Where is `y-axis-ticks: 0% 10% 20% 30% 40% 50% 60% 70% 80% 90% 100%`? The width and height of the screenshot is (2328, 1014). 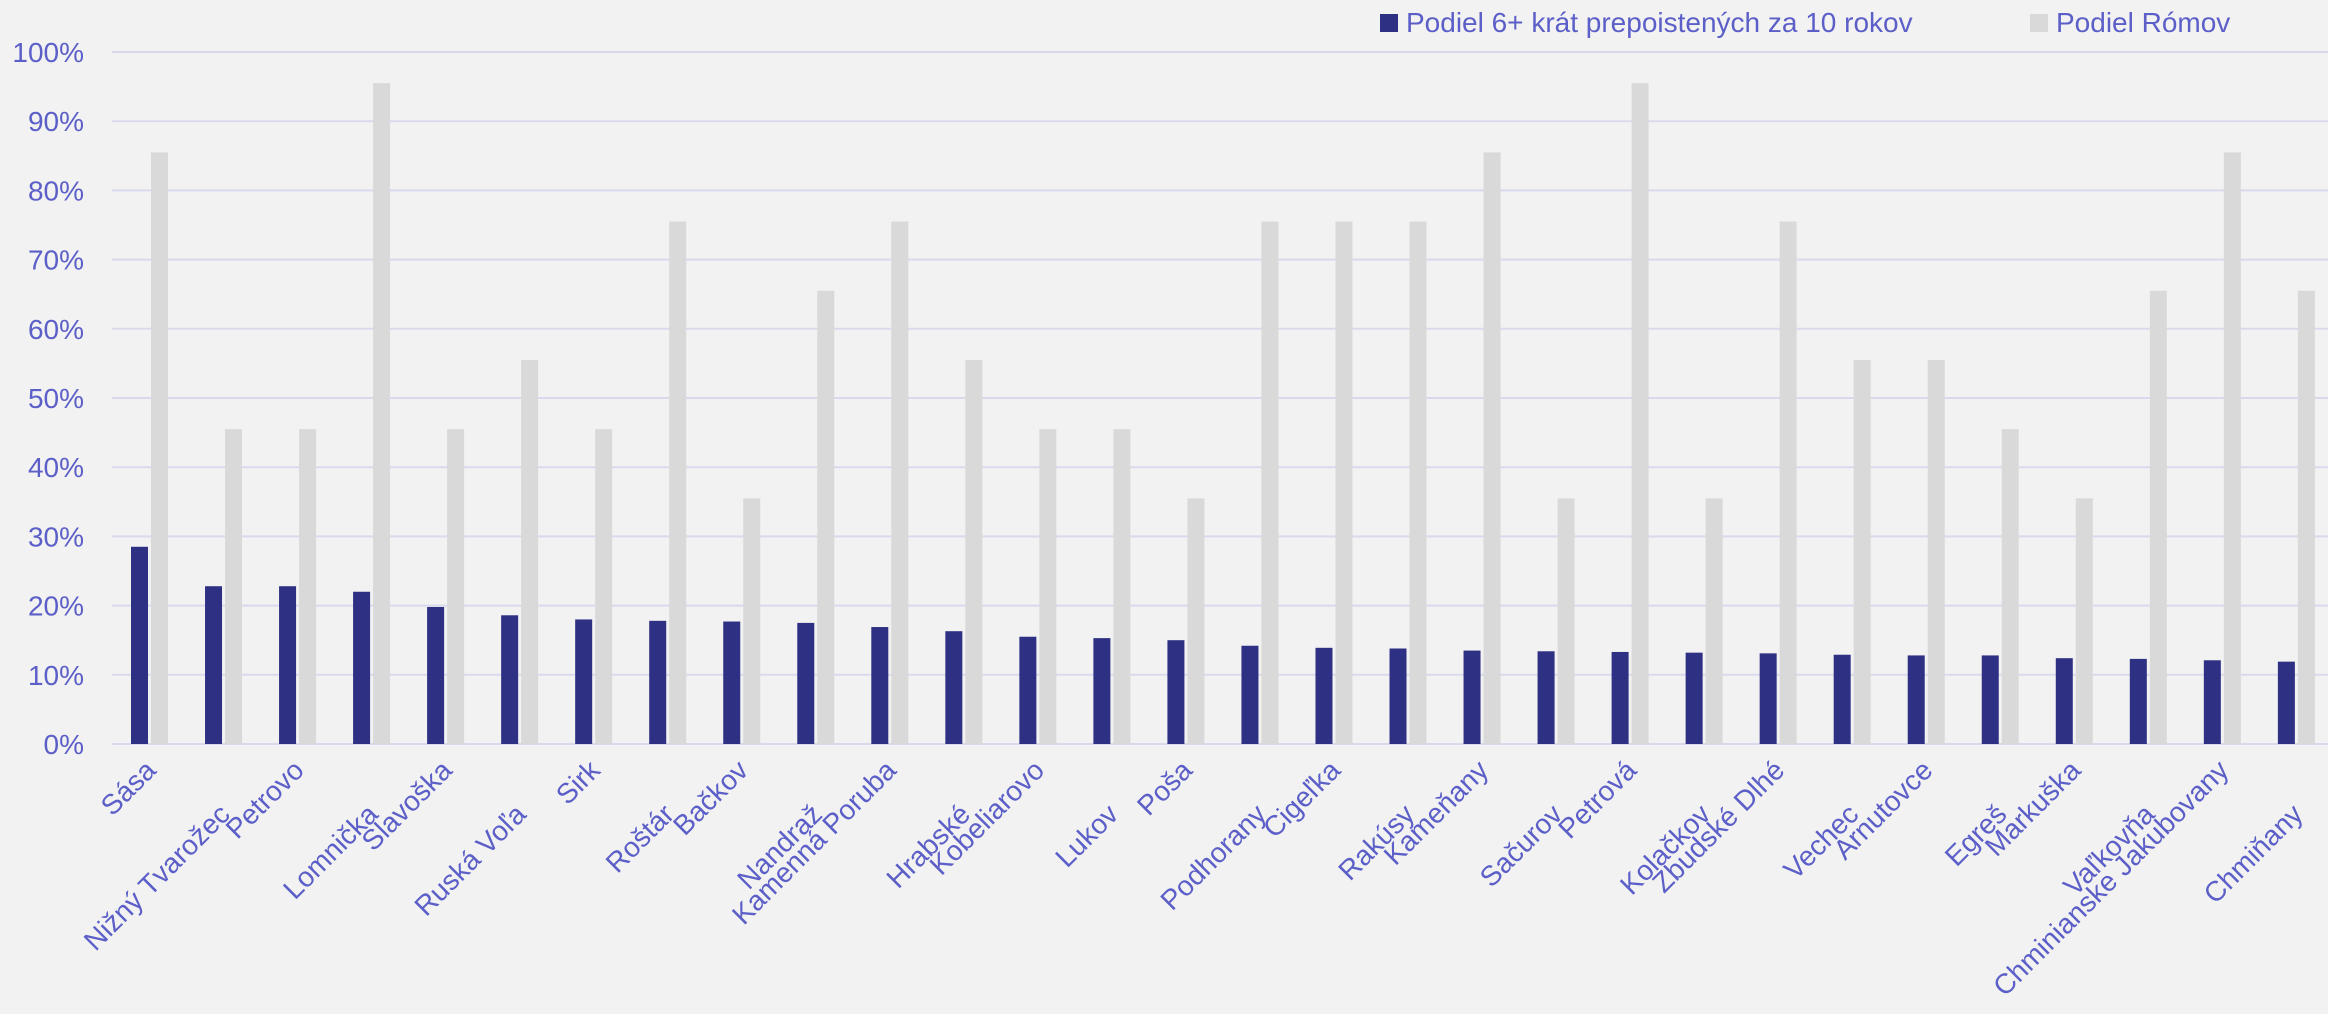 y-axis-ticks: 0% 10% 20% 30% 40% 50% 60% 70% 80% 90% 100% is located at coordinates (48, 398).